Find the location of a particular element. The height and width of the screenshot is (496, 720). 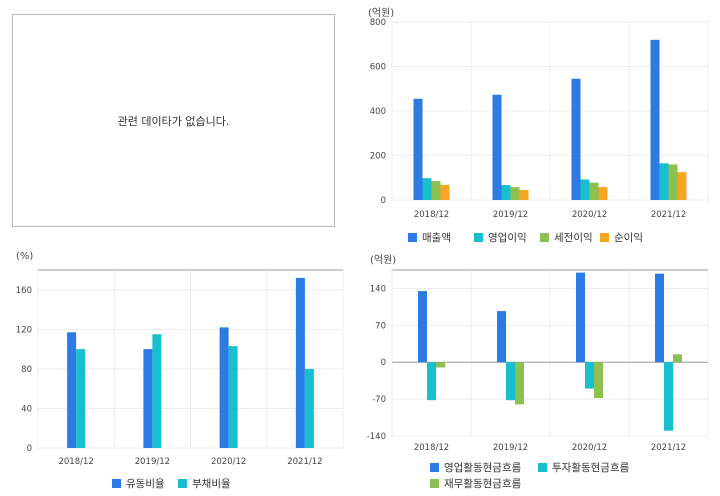

ratio-legend-item: 부채비율 is located at coordinates (204, 483).